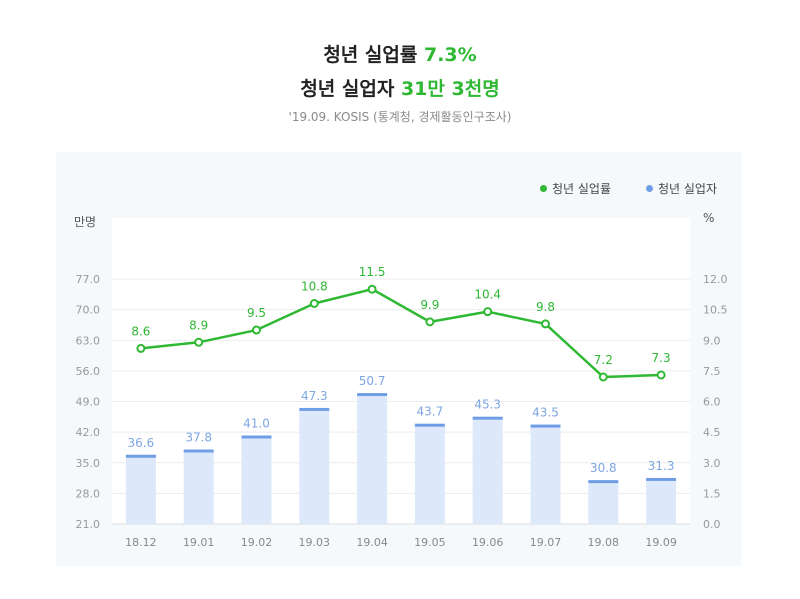 The image size is (800, 599). Describe the element at coordinates (545, 413) in the screenshot. I see `bar-data-label: 43.5` at that location.